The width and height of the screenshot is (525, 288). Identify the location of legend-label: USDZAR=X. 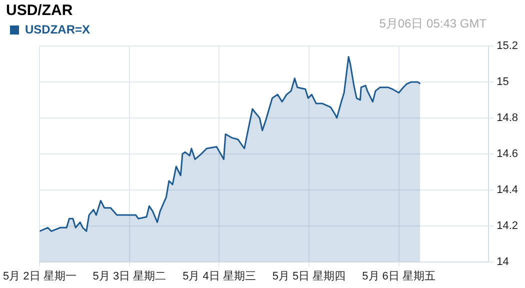
(57, 29).